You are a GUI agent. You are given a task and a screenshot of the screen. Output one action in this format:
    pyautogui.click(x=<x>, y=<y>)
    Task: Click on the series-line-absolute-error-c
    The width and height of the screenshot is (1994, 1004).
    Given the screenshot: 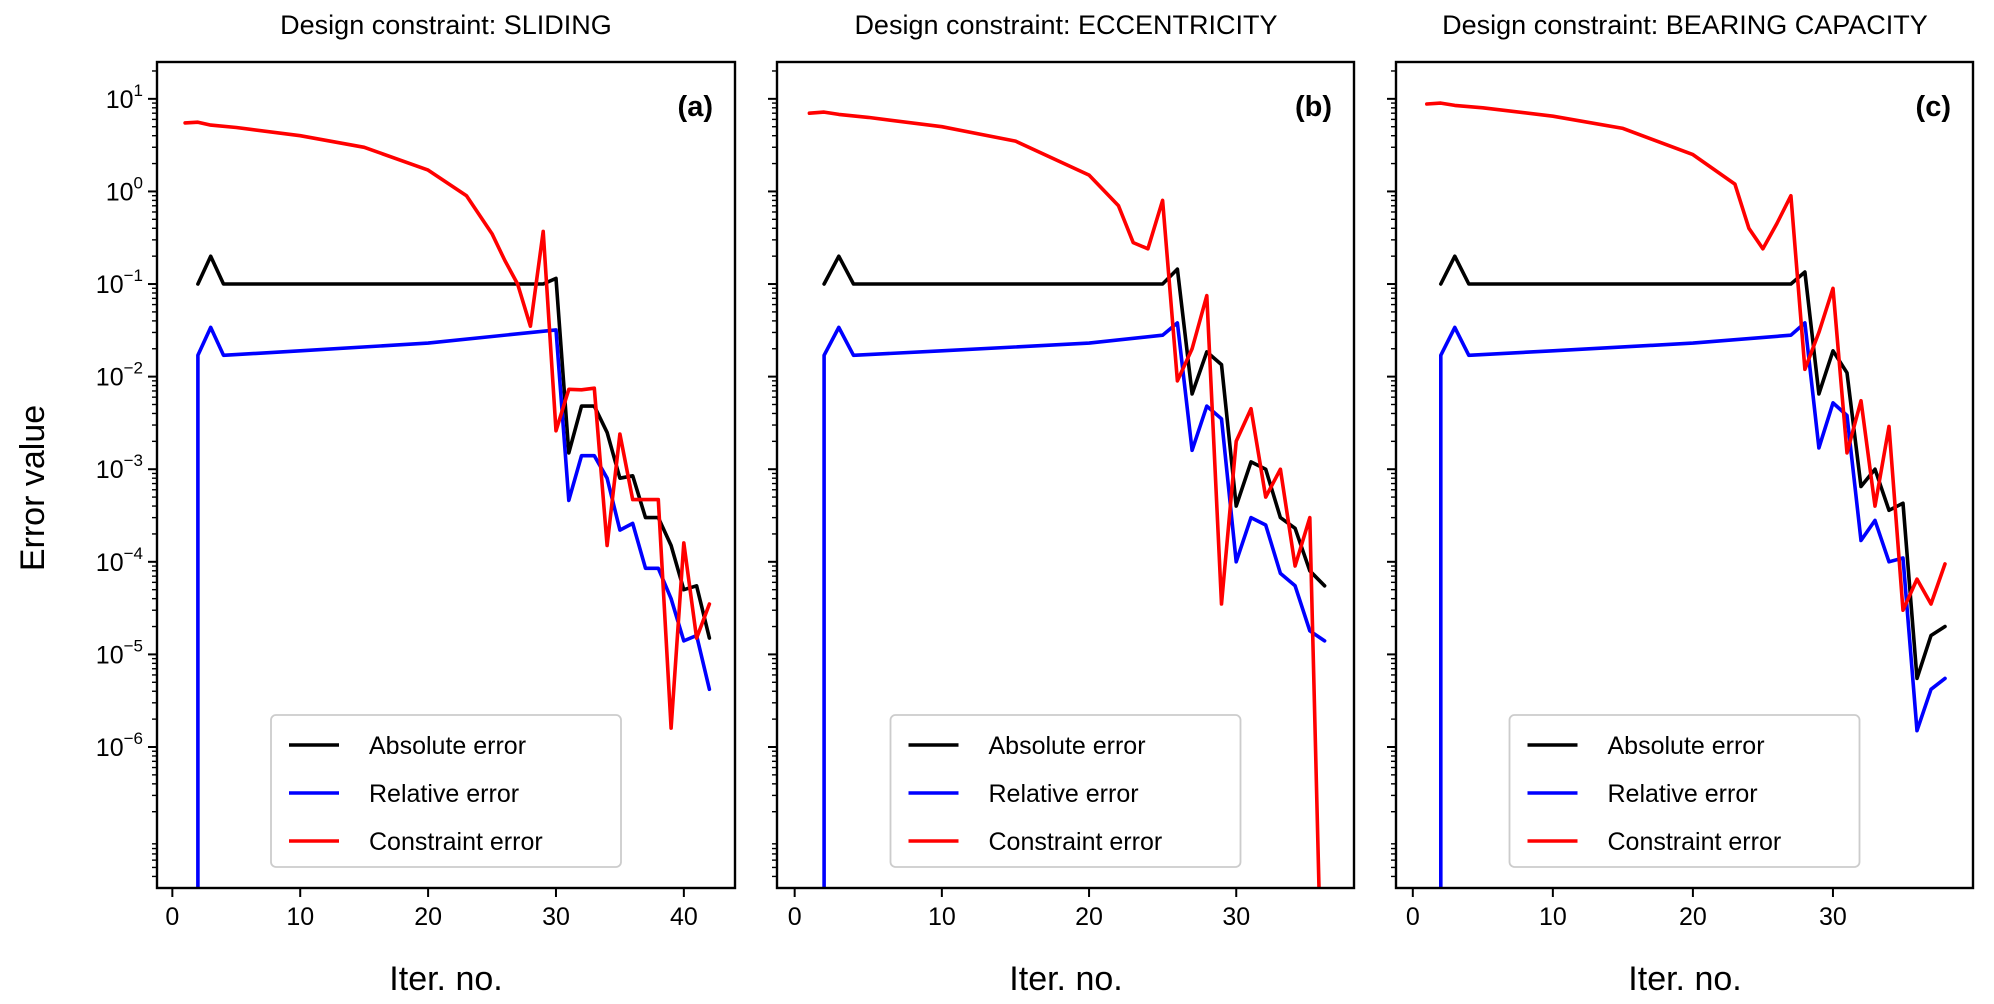 What is the action you would take?
    pyautogui.click(x=1693, y=467)
    